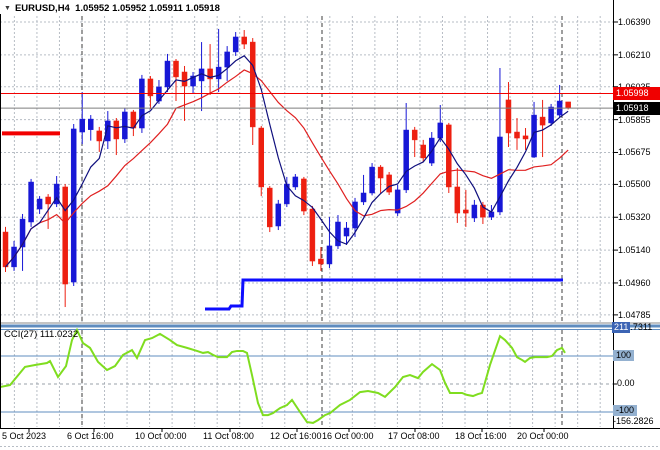 The width and height of the screenshot is (660, 450). Describe the element at coordinates (626, 383) in the screenshot. I see `cci-level-0-label: 0.00` at that location.